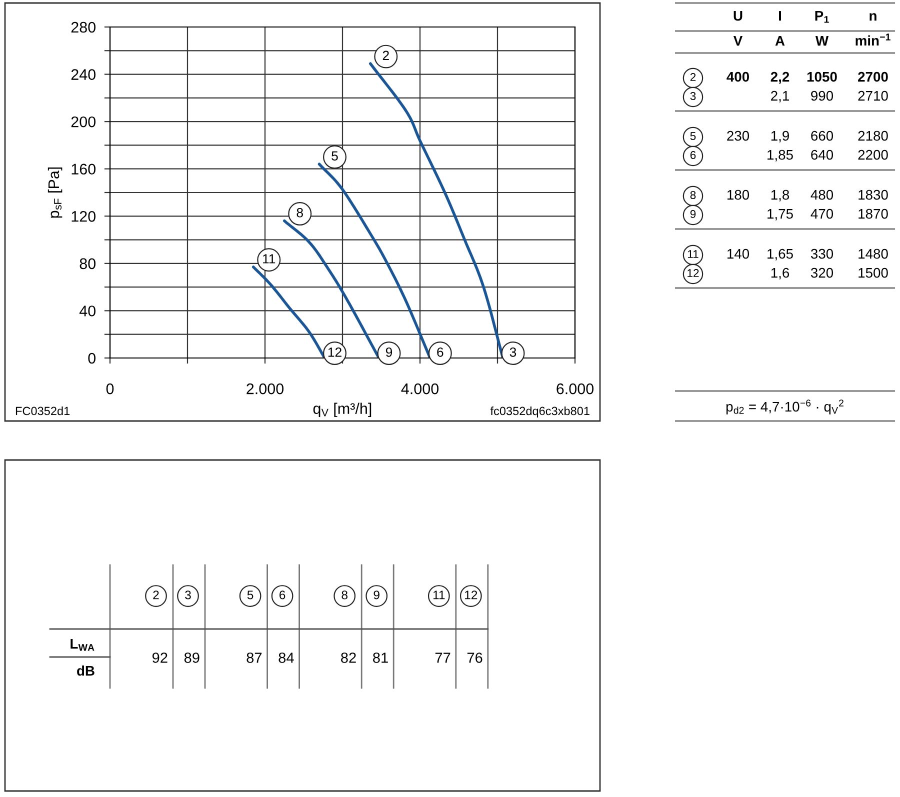 The height and width of the screenshot is (797, 900). I want to click on text: 2700, so click(873, 77).